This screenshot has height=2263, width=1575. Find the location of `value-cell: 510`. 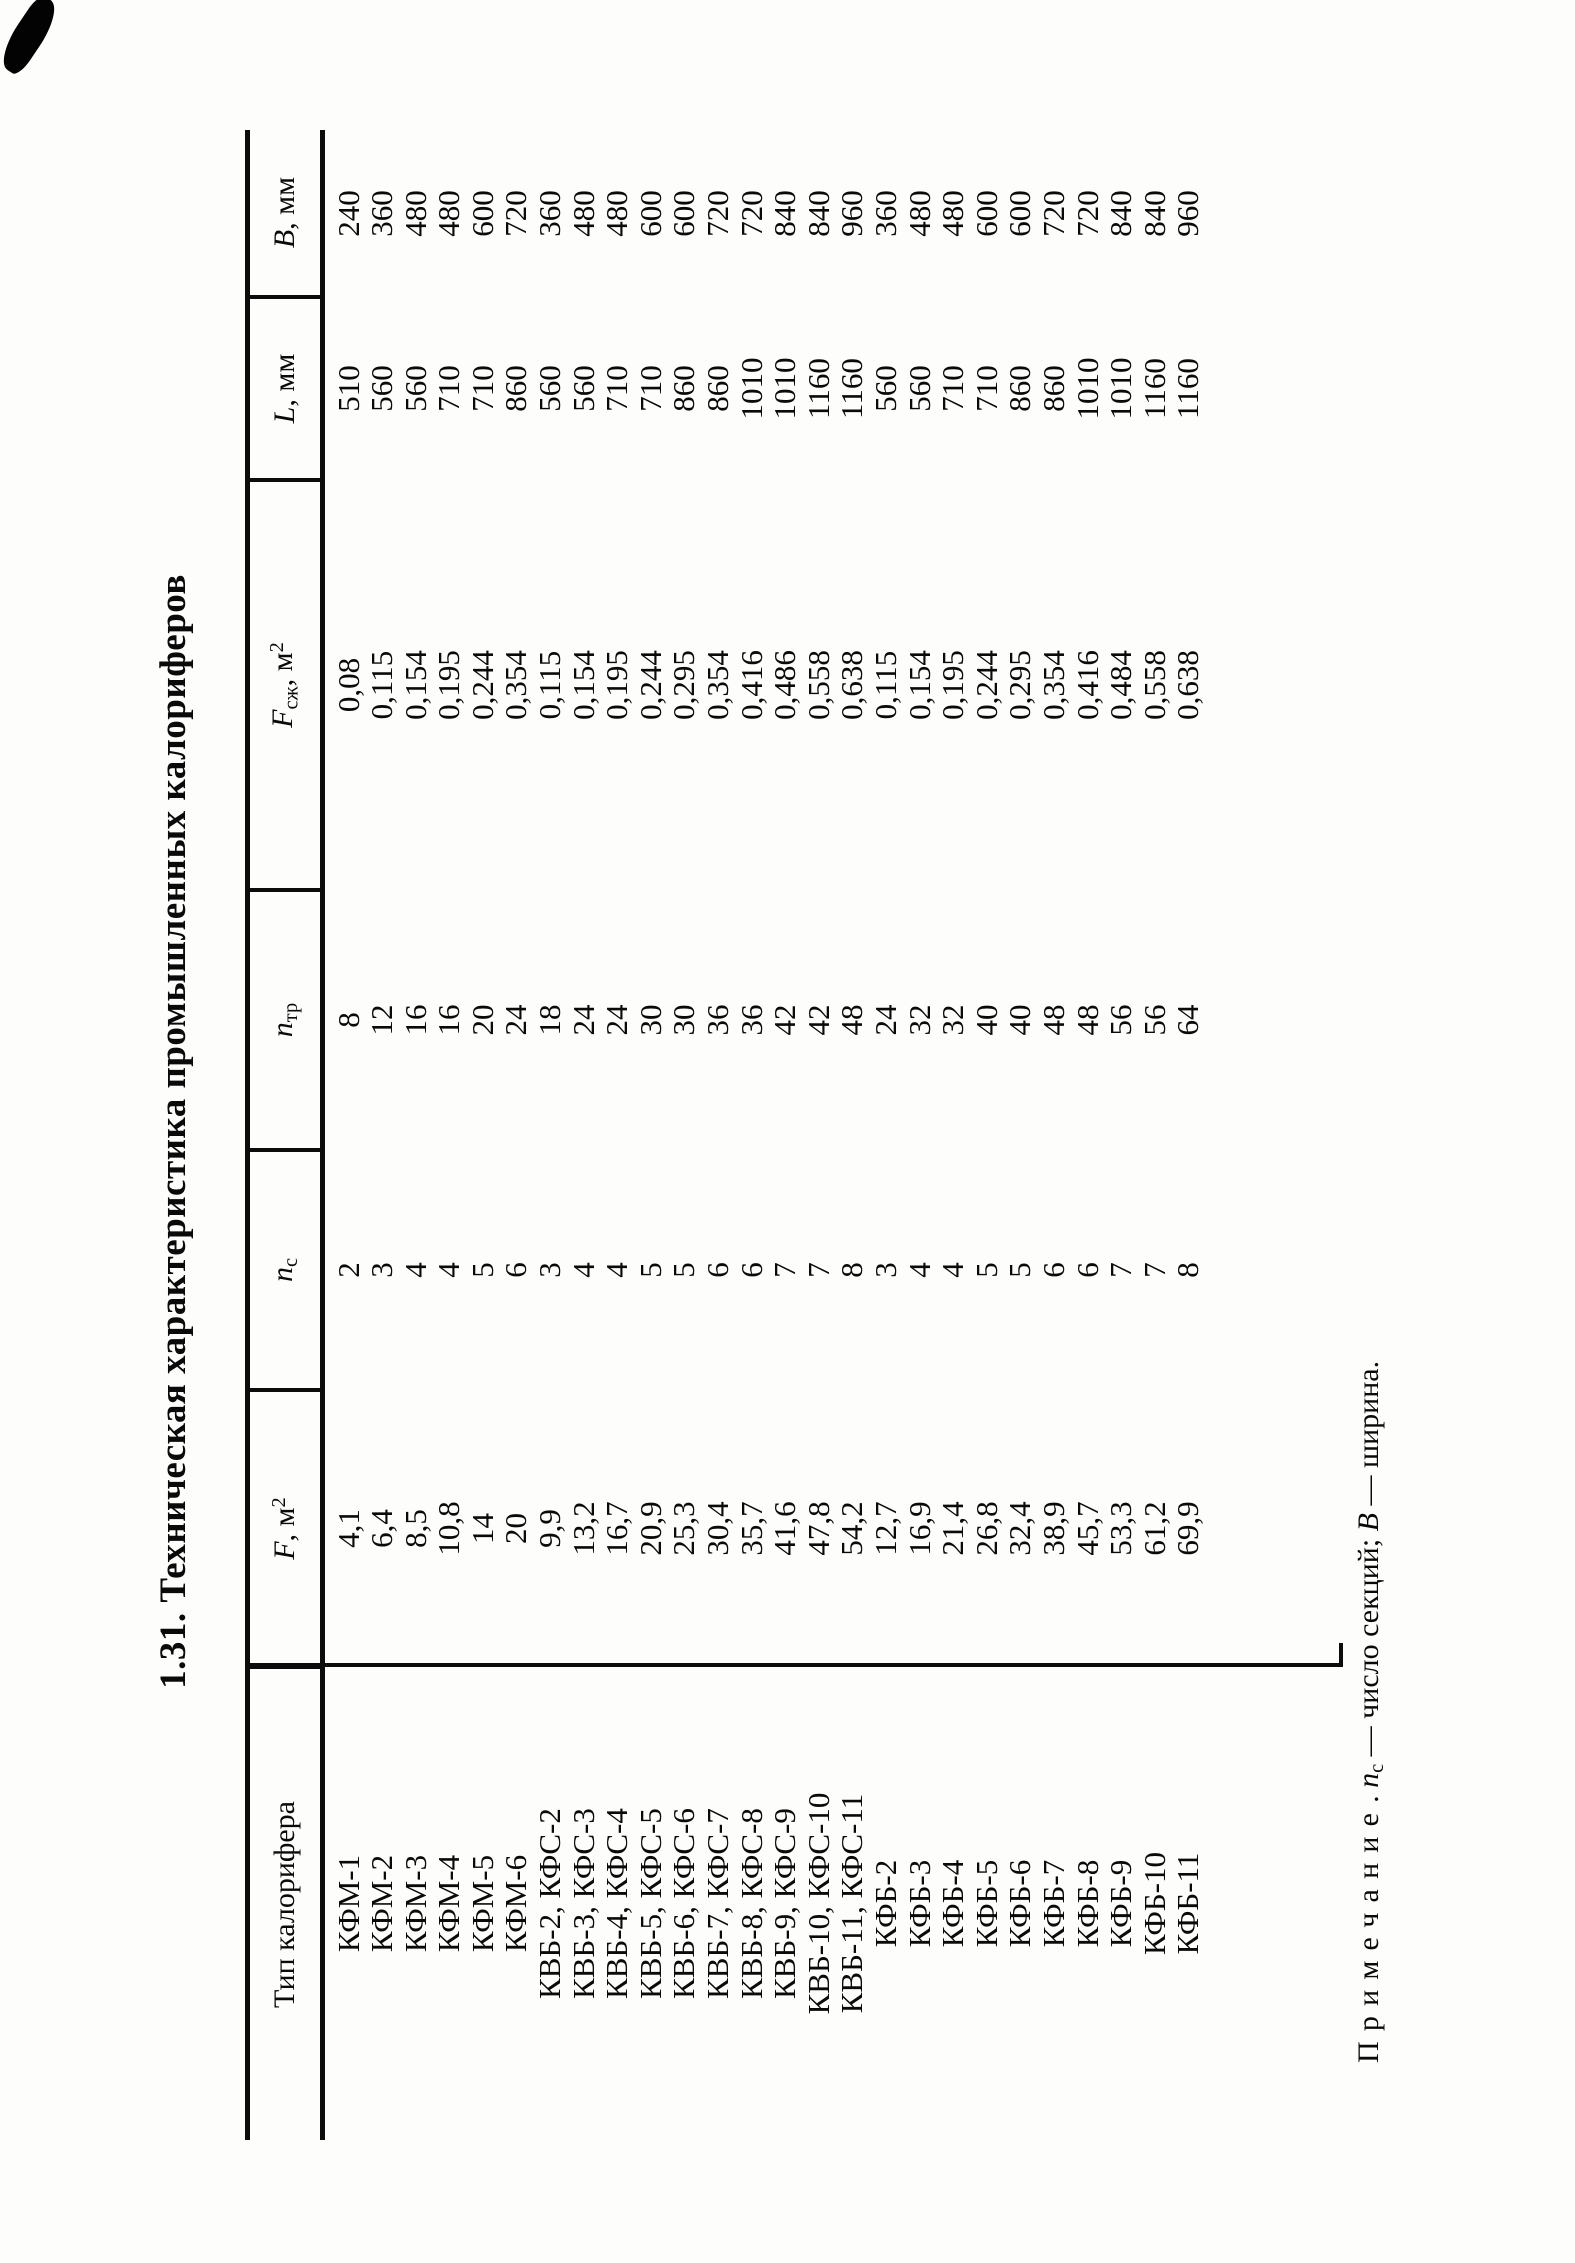

value-cell: 510 is located at coordinates (348, 388).